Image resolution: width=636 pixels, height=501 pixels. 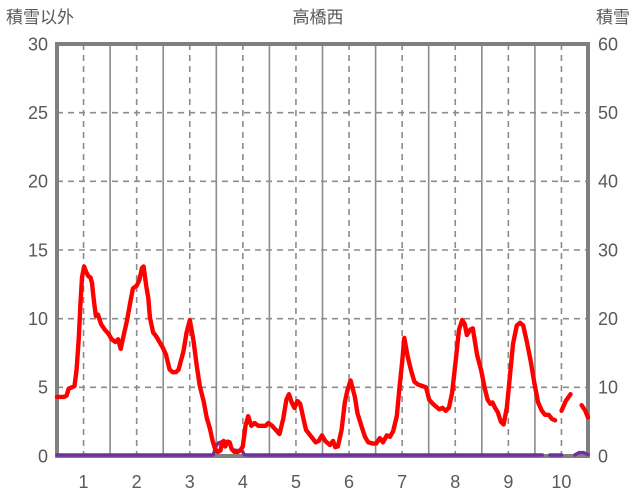 What do you see at coordinates (84, 482) in the screenshot?
I see `x-tick-label: 1` at bounding box center [84, 482].